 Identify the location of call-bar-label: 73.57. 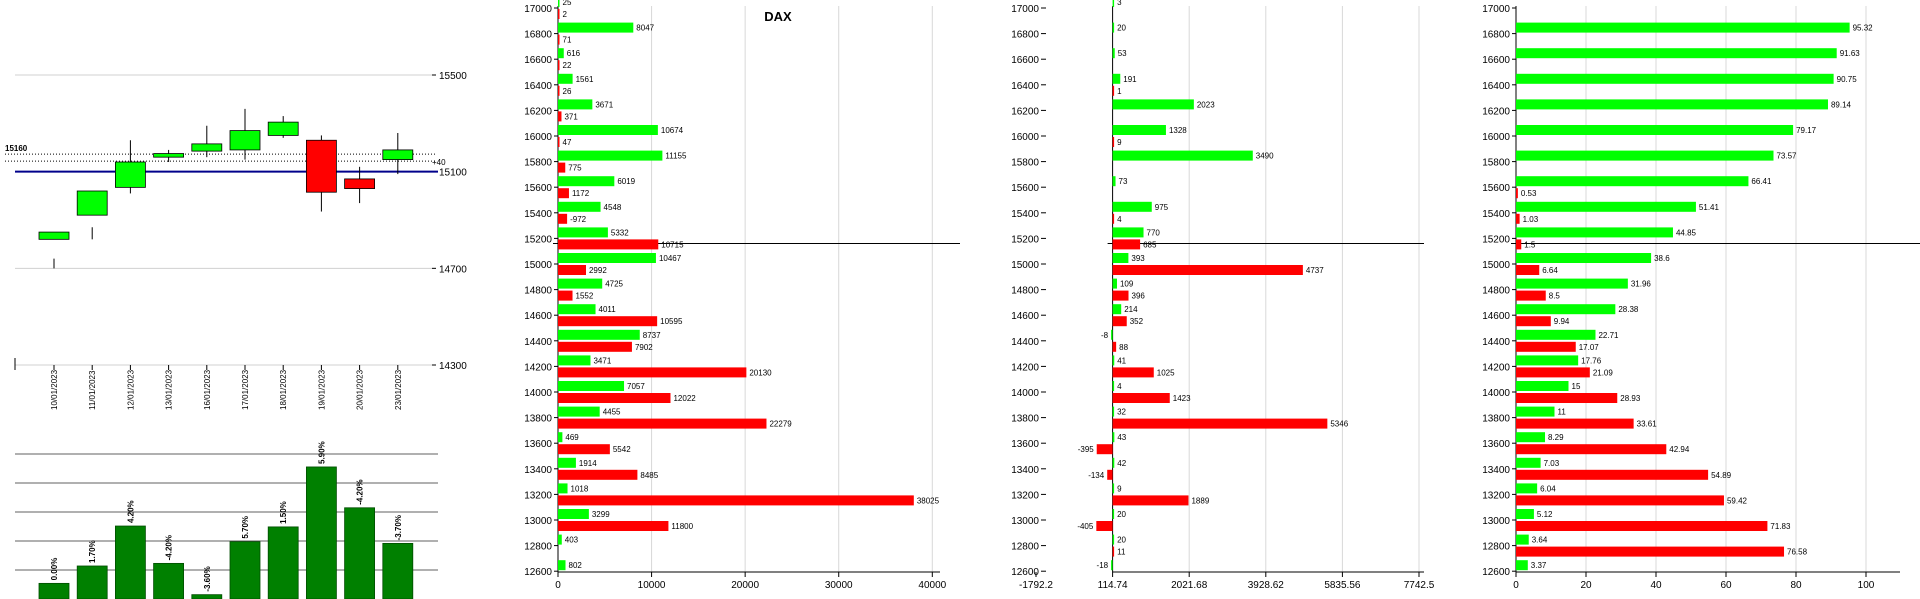
(1786, 156).